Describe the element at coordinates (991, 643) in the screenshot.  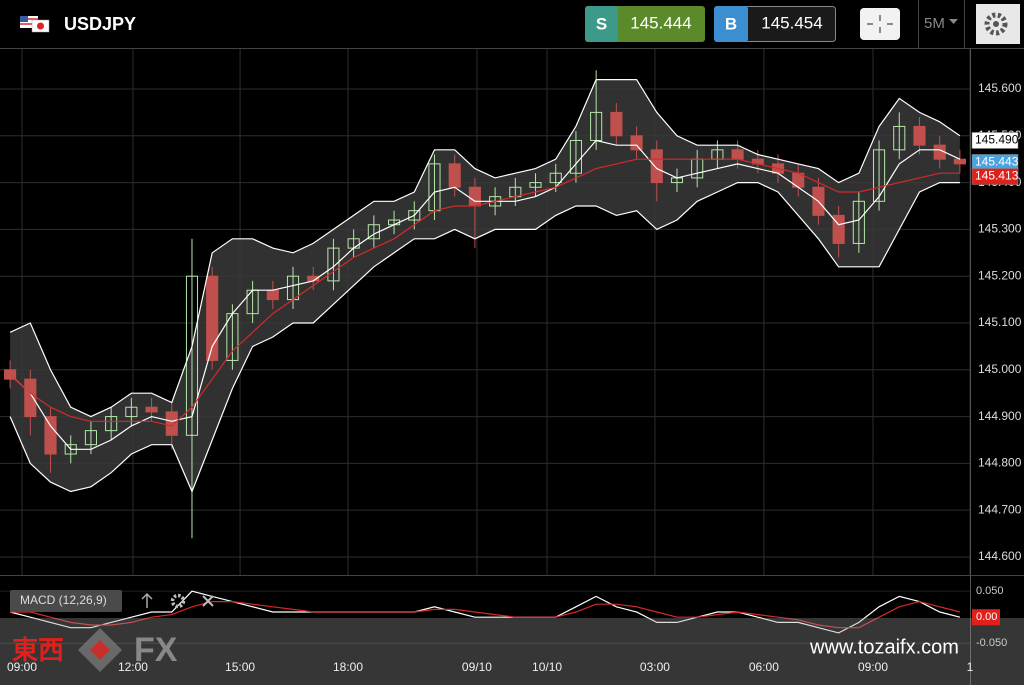
I see `macd-tick-label: -0.050` at that location.